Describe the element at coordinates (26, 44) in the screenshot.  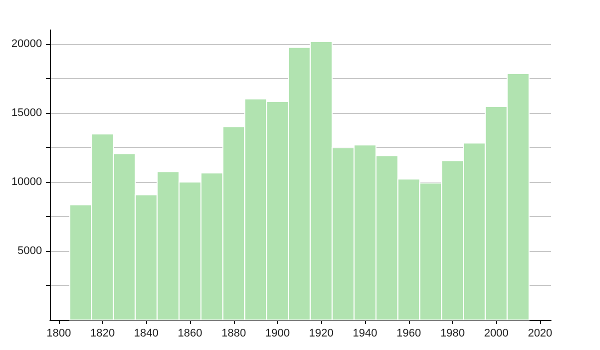
I see `y-tick-label: 20000` at that location.